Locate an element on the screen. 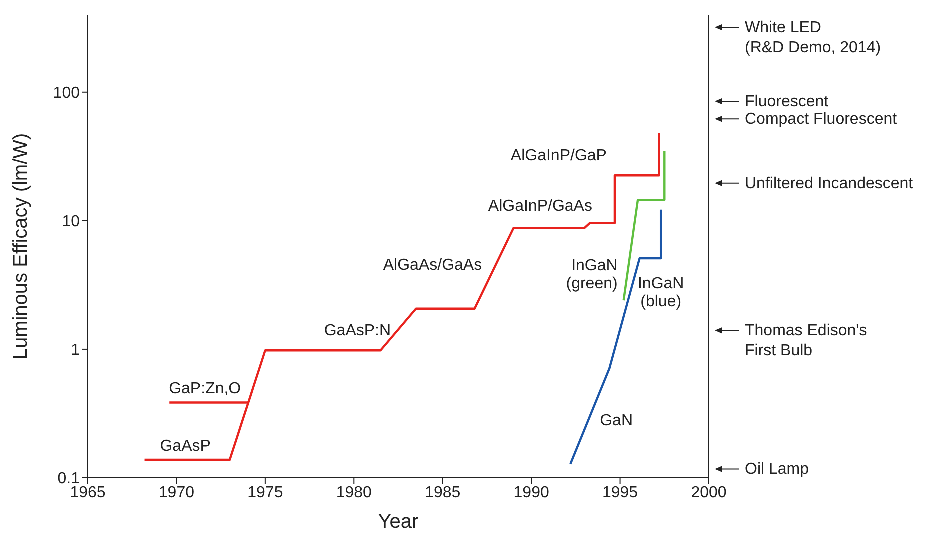 This screenshot has width=933, height=546. ref-line-label: Compact Fluorescent is located at coordinates (821, 119).